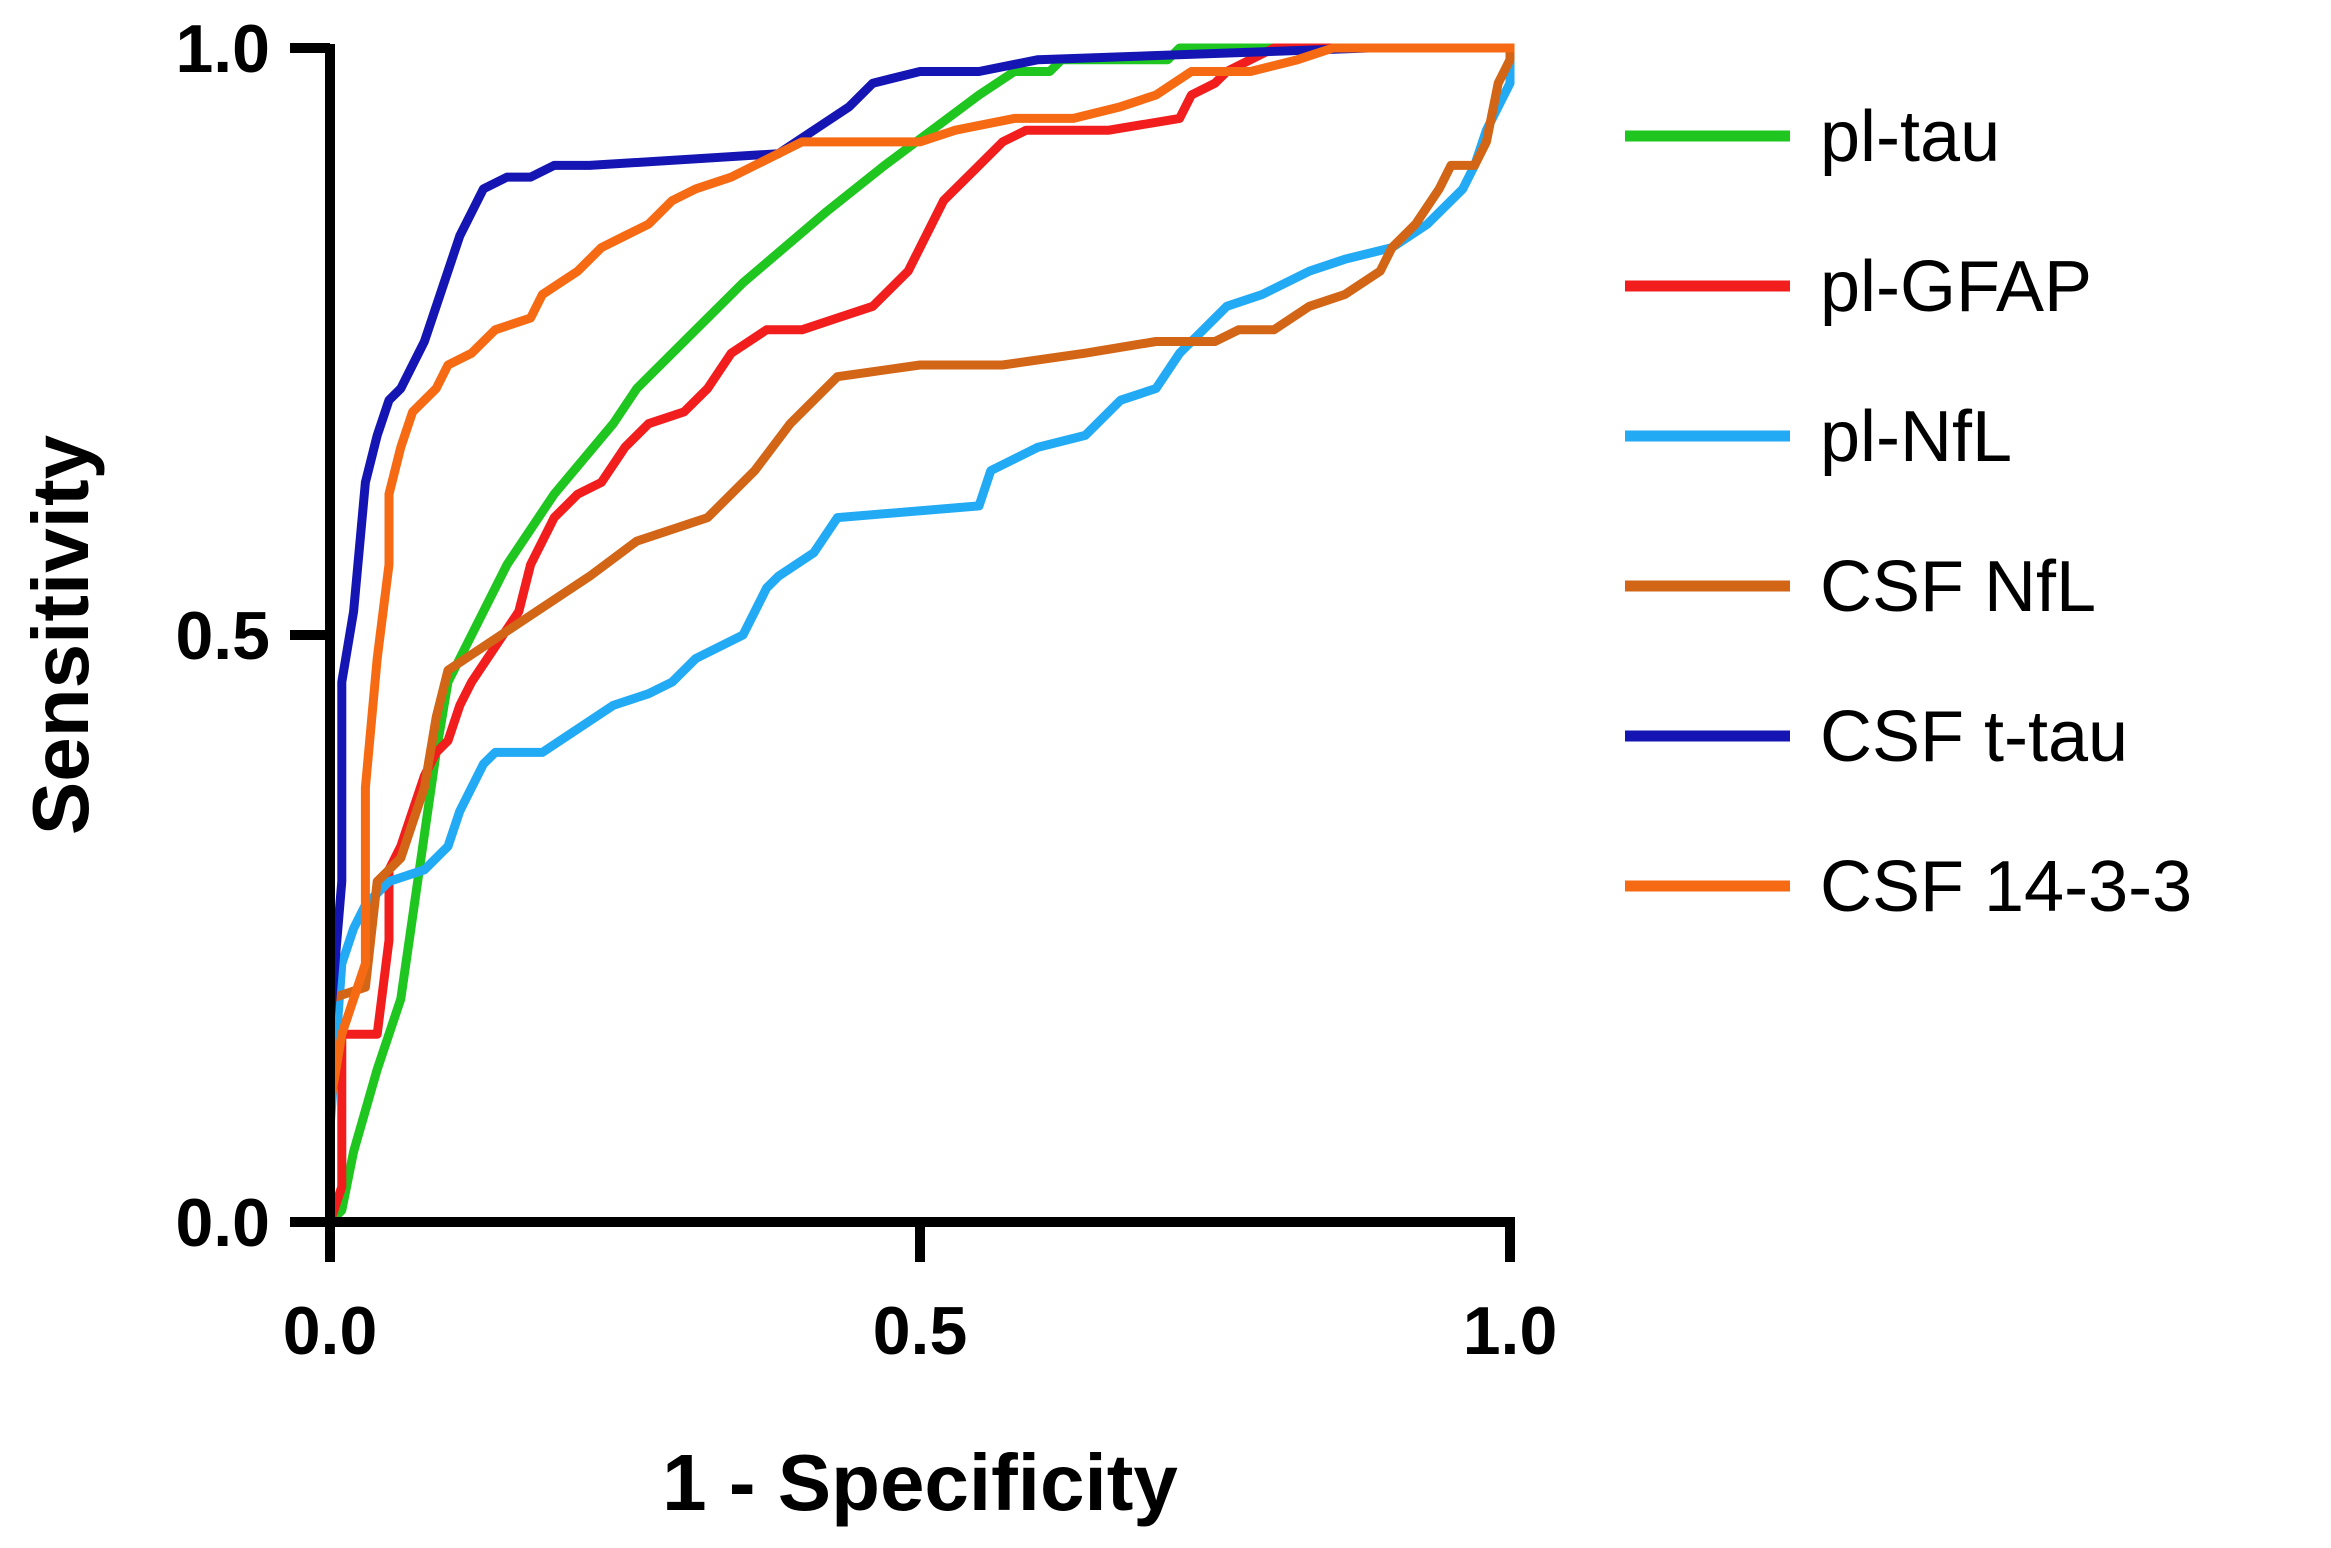 This screenshot has height=1548, width=2331. I want to click on legend-entry: pl-NfL, so click(1818, 437).